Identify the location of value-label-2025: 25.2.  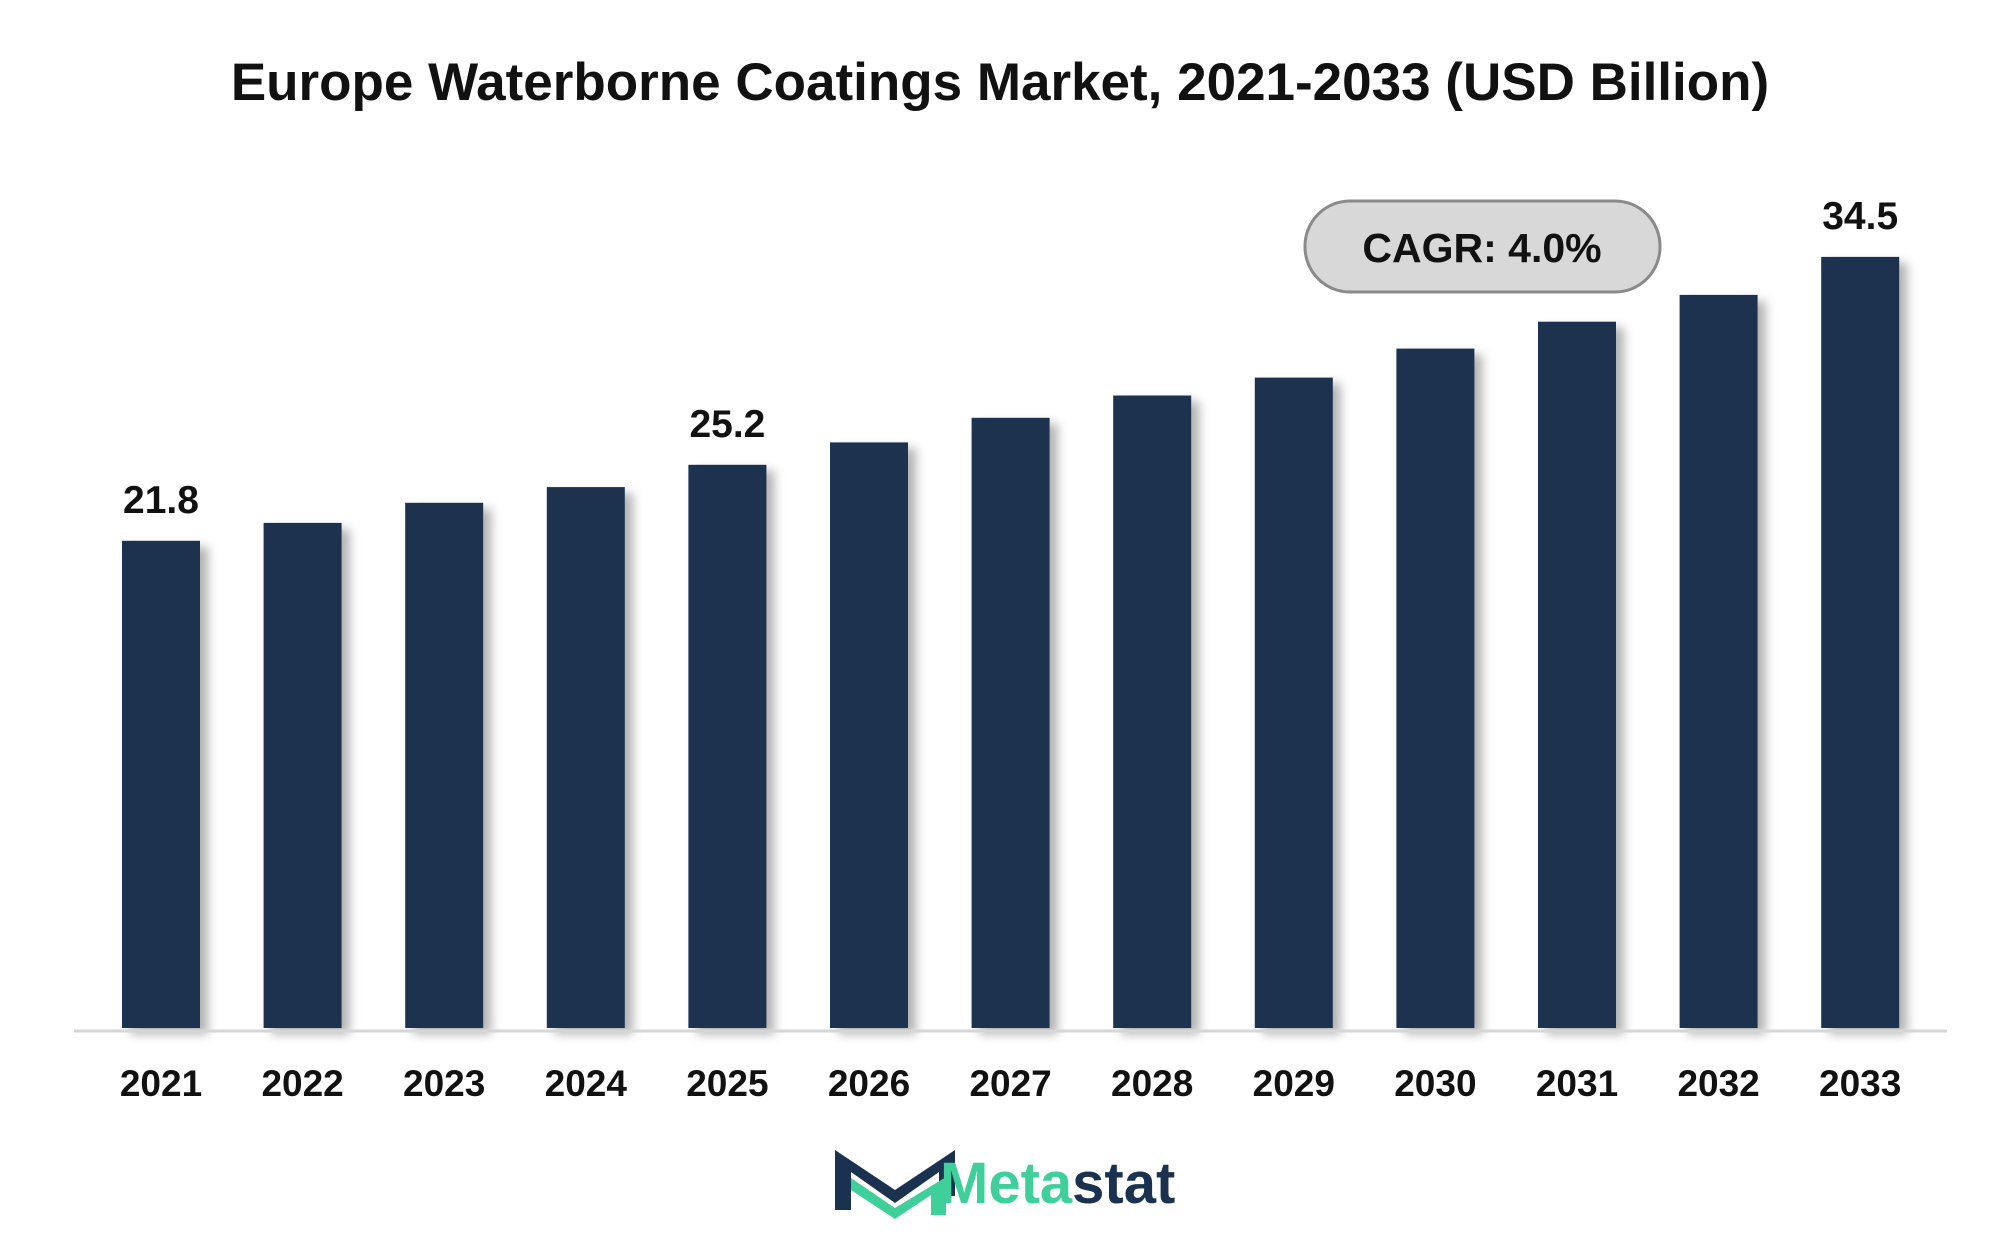
(727, 424).